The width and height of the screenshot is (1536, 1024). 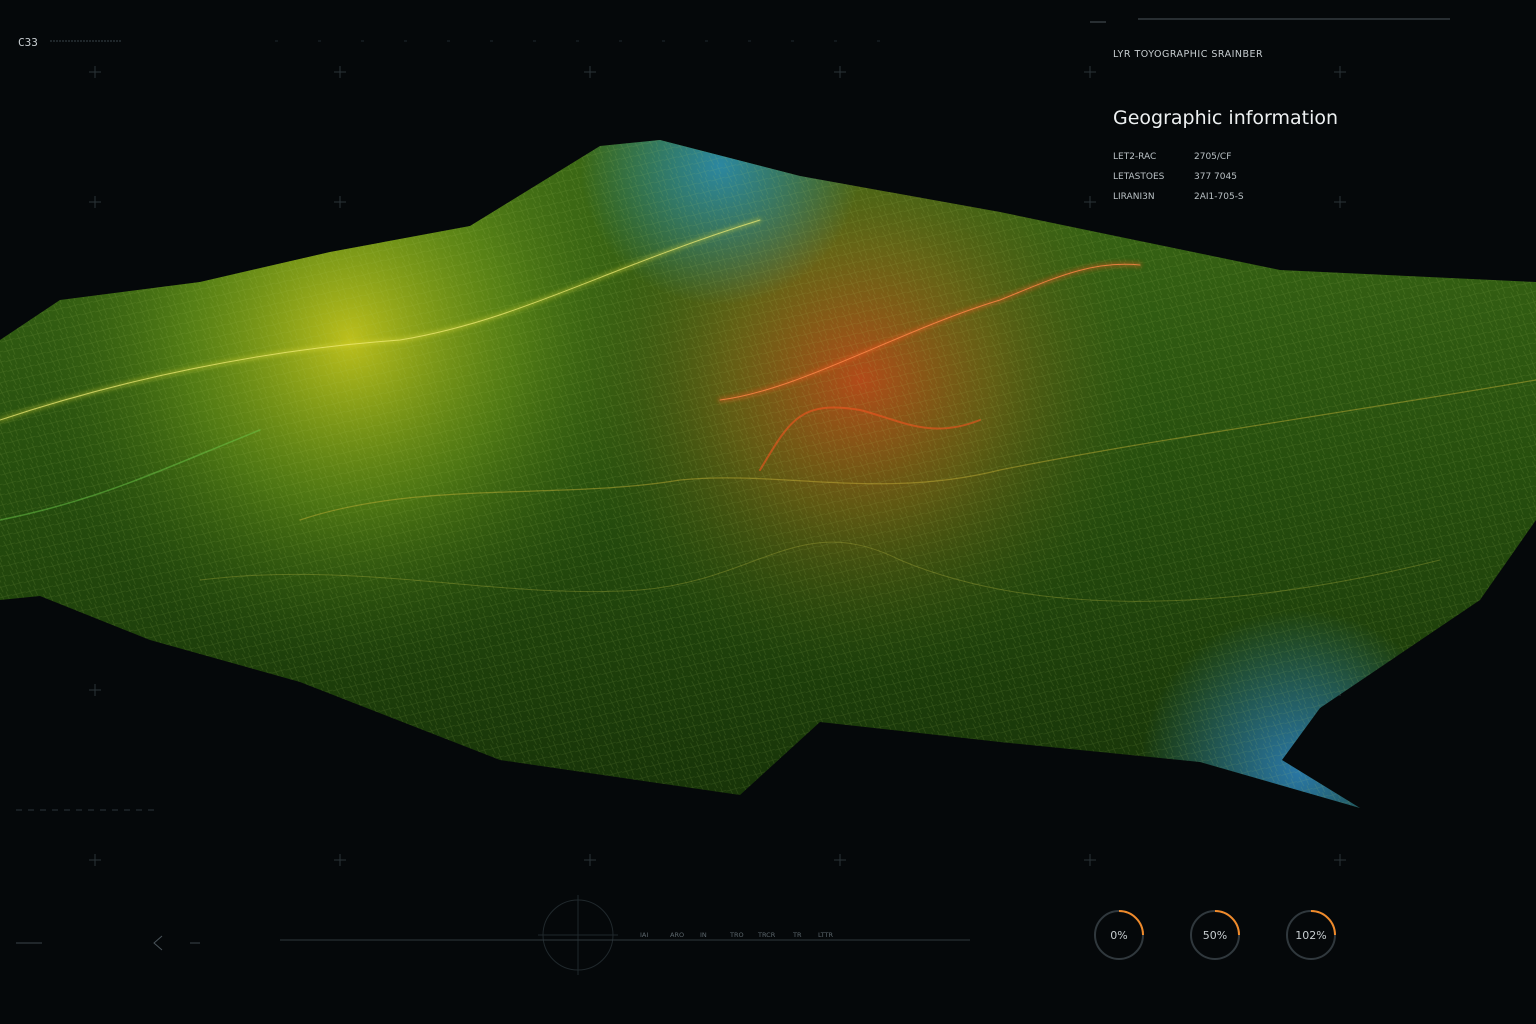 I want to click on gauges: 0% 50% 102%, so click(x=1215, y=935).